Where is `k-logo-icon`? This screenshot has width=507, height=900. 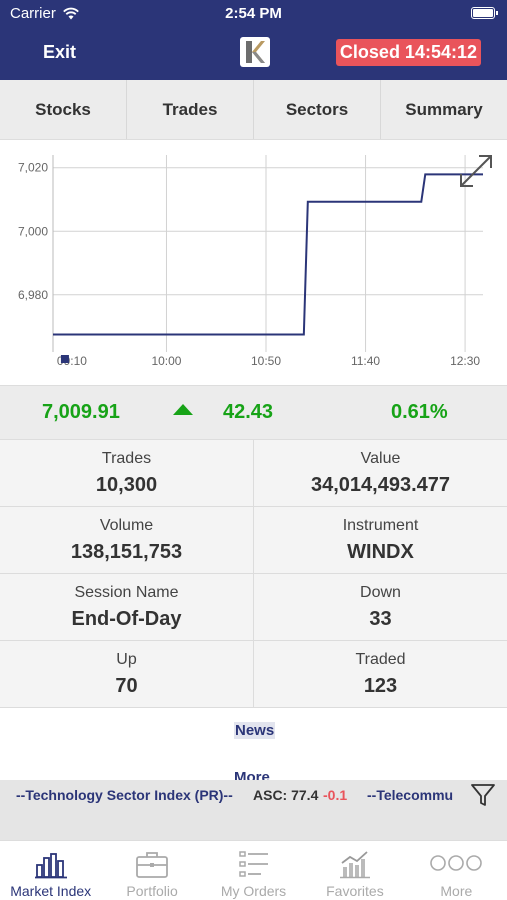 k-logo-icon is located at coordinates (255, 52).